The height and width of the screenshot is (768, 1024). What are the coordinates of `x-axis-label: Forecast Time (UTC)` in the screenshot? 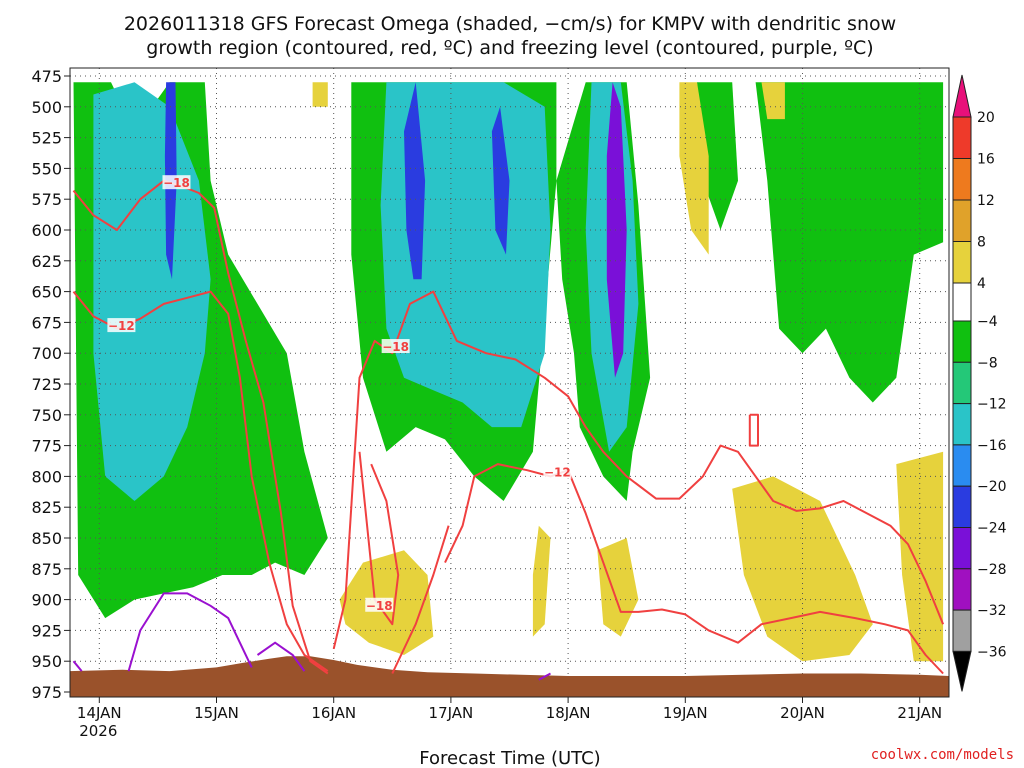 It's located at (509, 758).